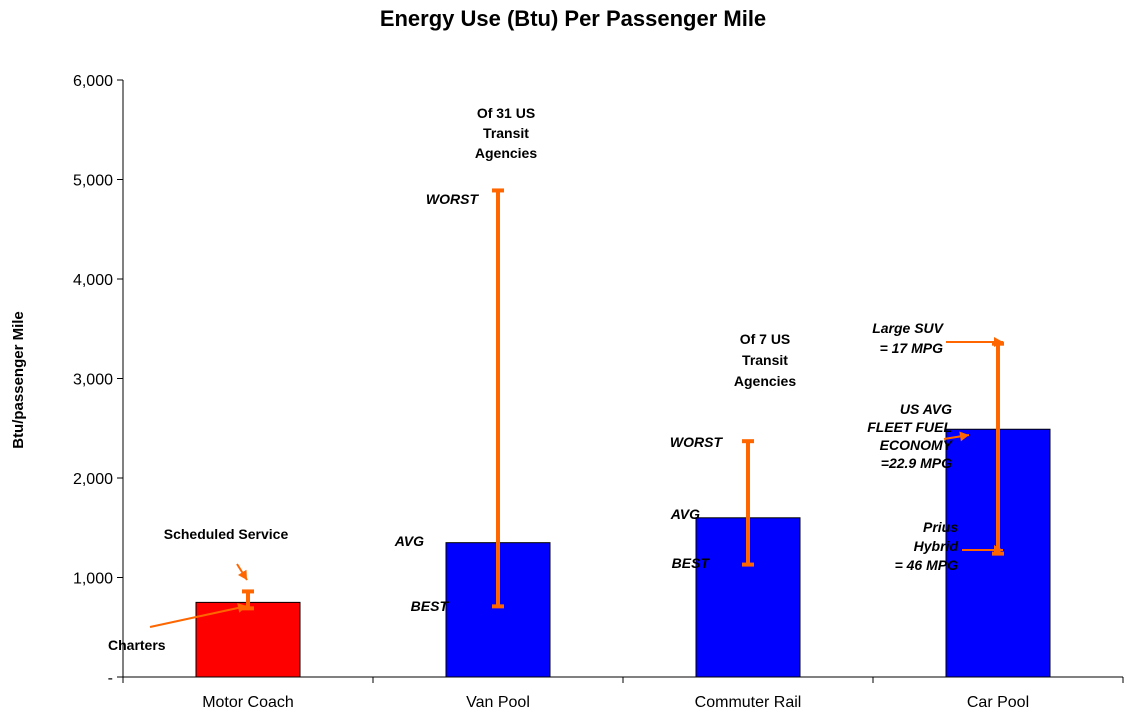 The image size is (1146, 717). What do you see at coordinates (926, 409) in the screenshot?
I see `annotation-text: US AVG` at bounding box center [926, 409].